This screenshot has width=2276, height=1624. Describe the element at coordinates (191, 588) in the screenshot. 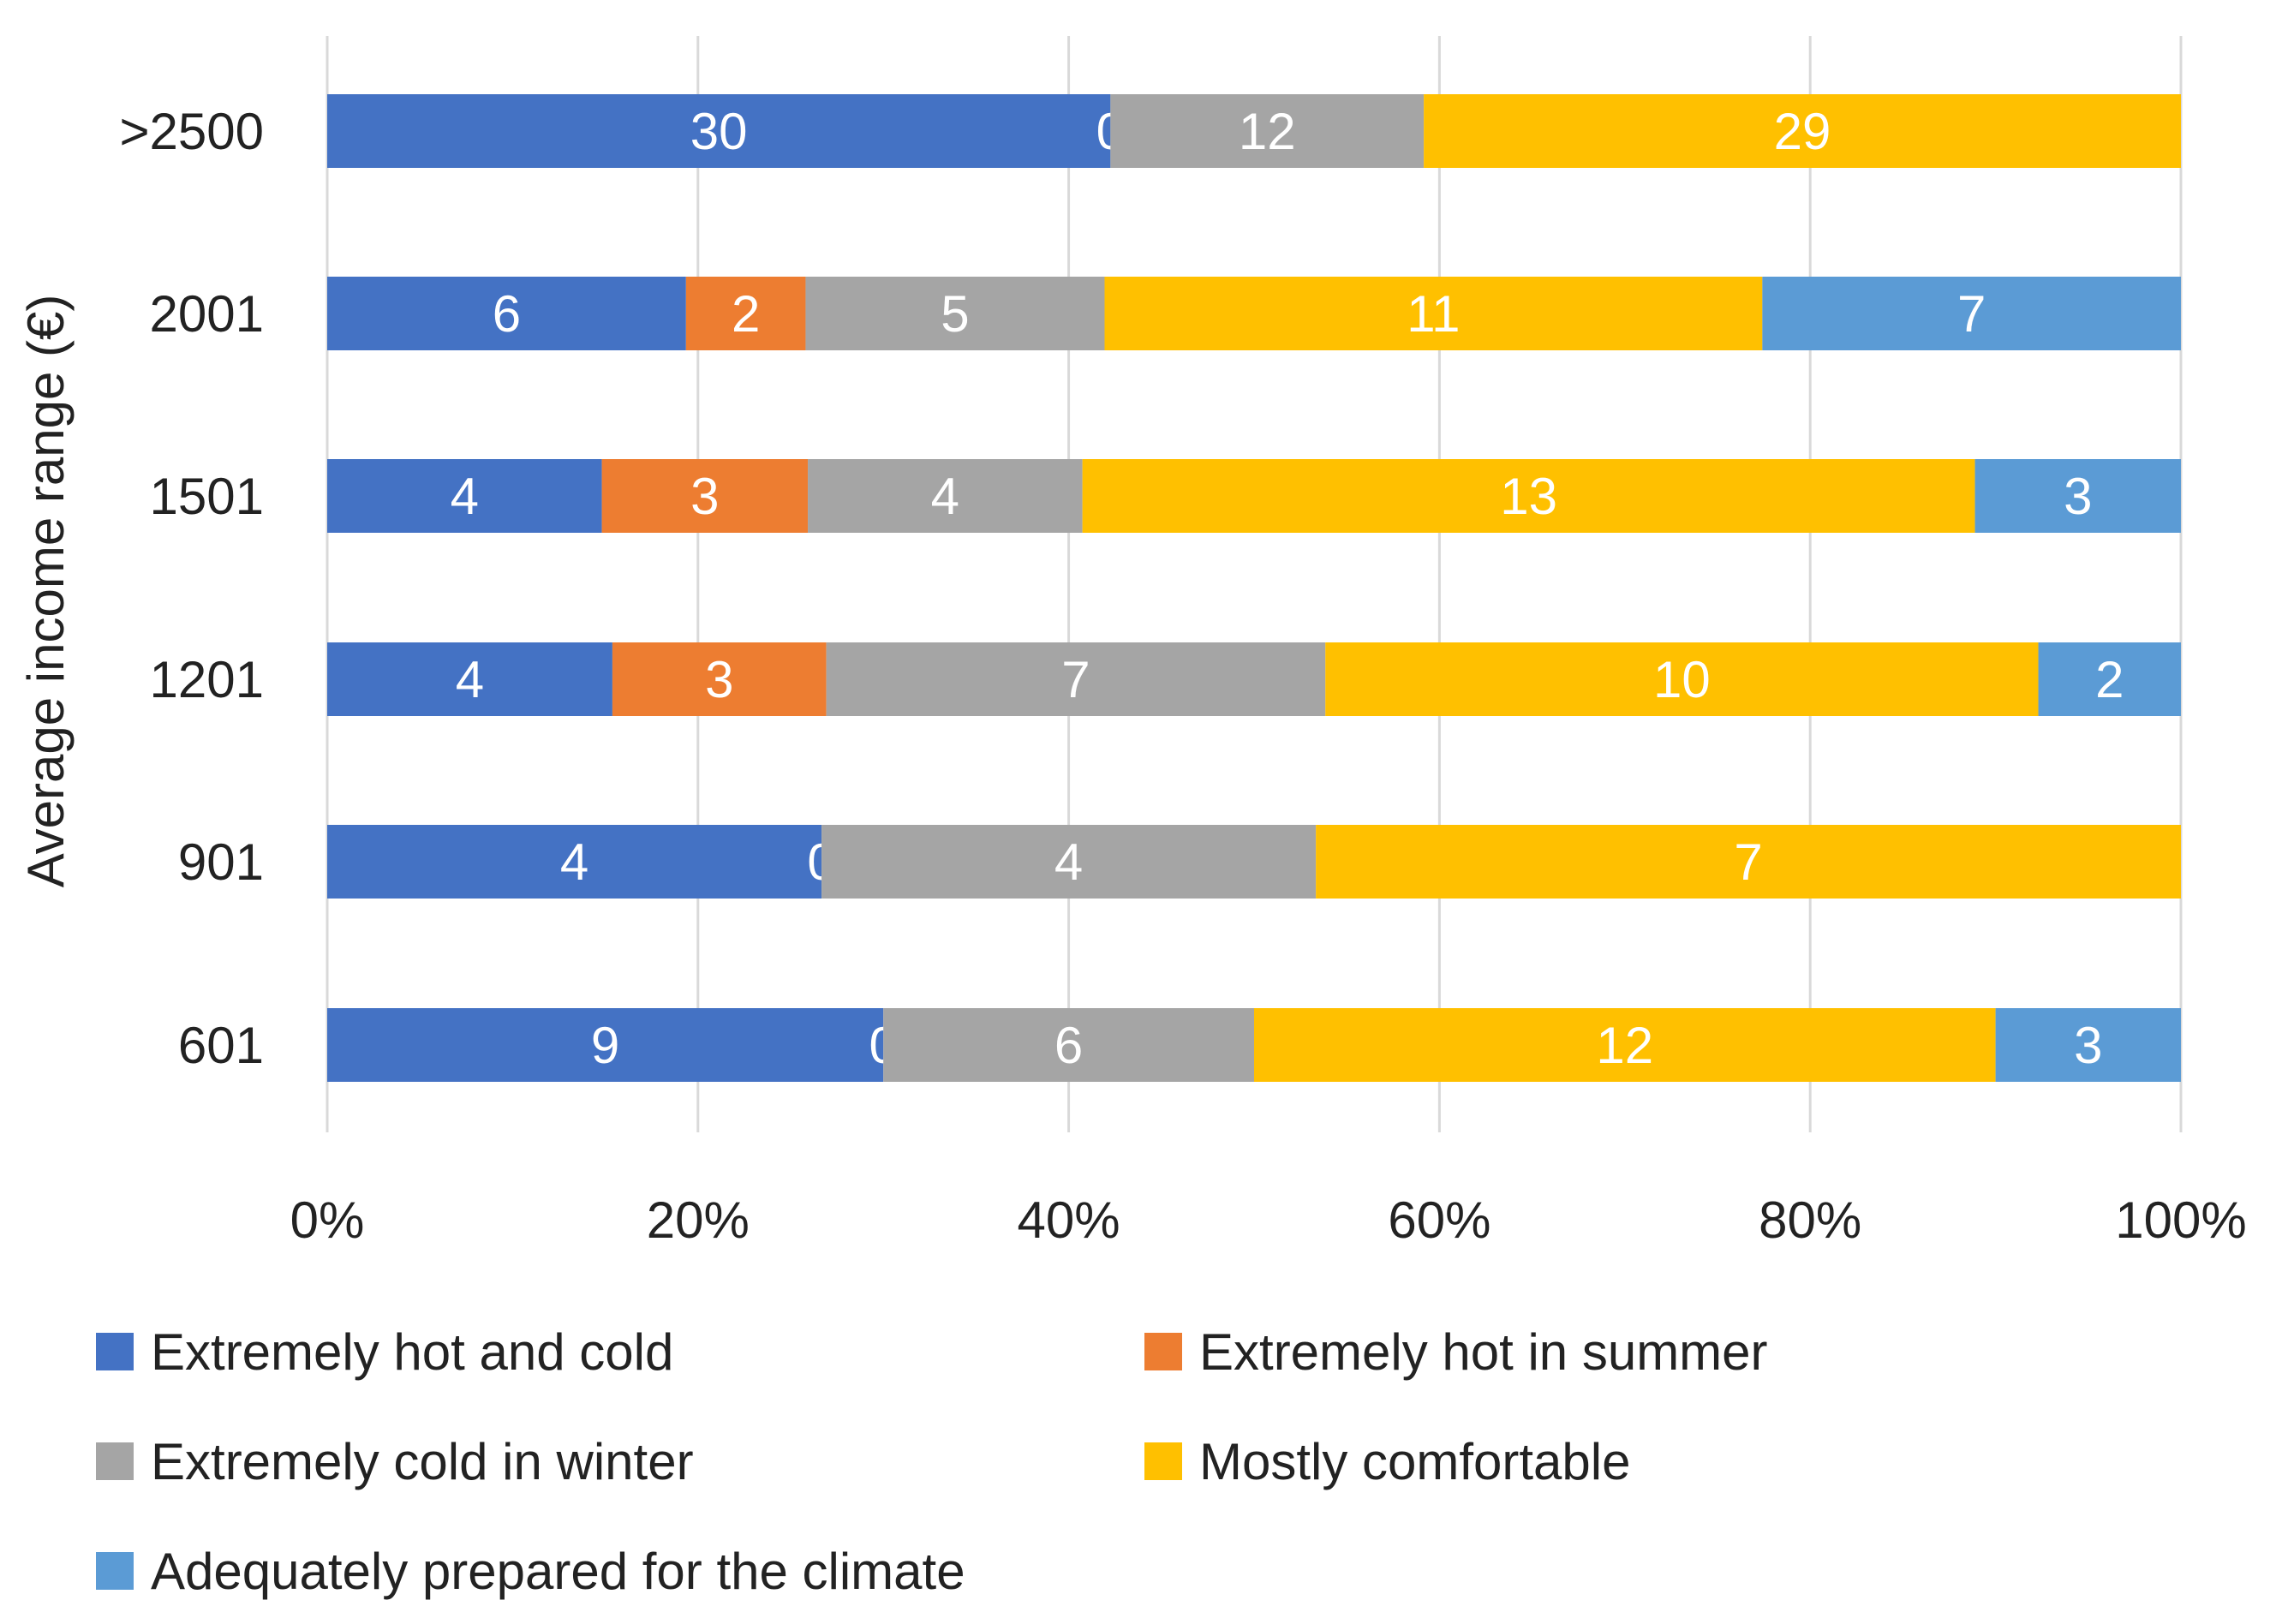

I see `category-axis: 601 901 1201 1501 2001 >2500` at that location.